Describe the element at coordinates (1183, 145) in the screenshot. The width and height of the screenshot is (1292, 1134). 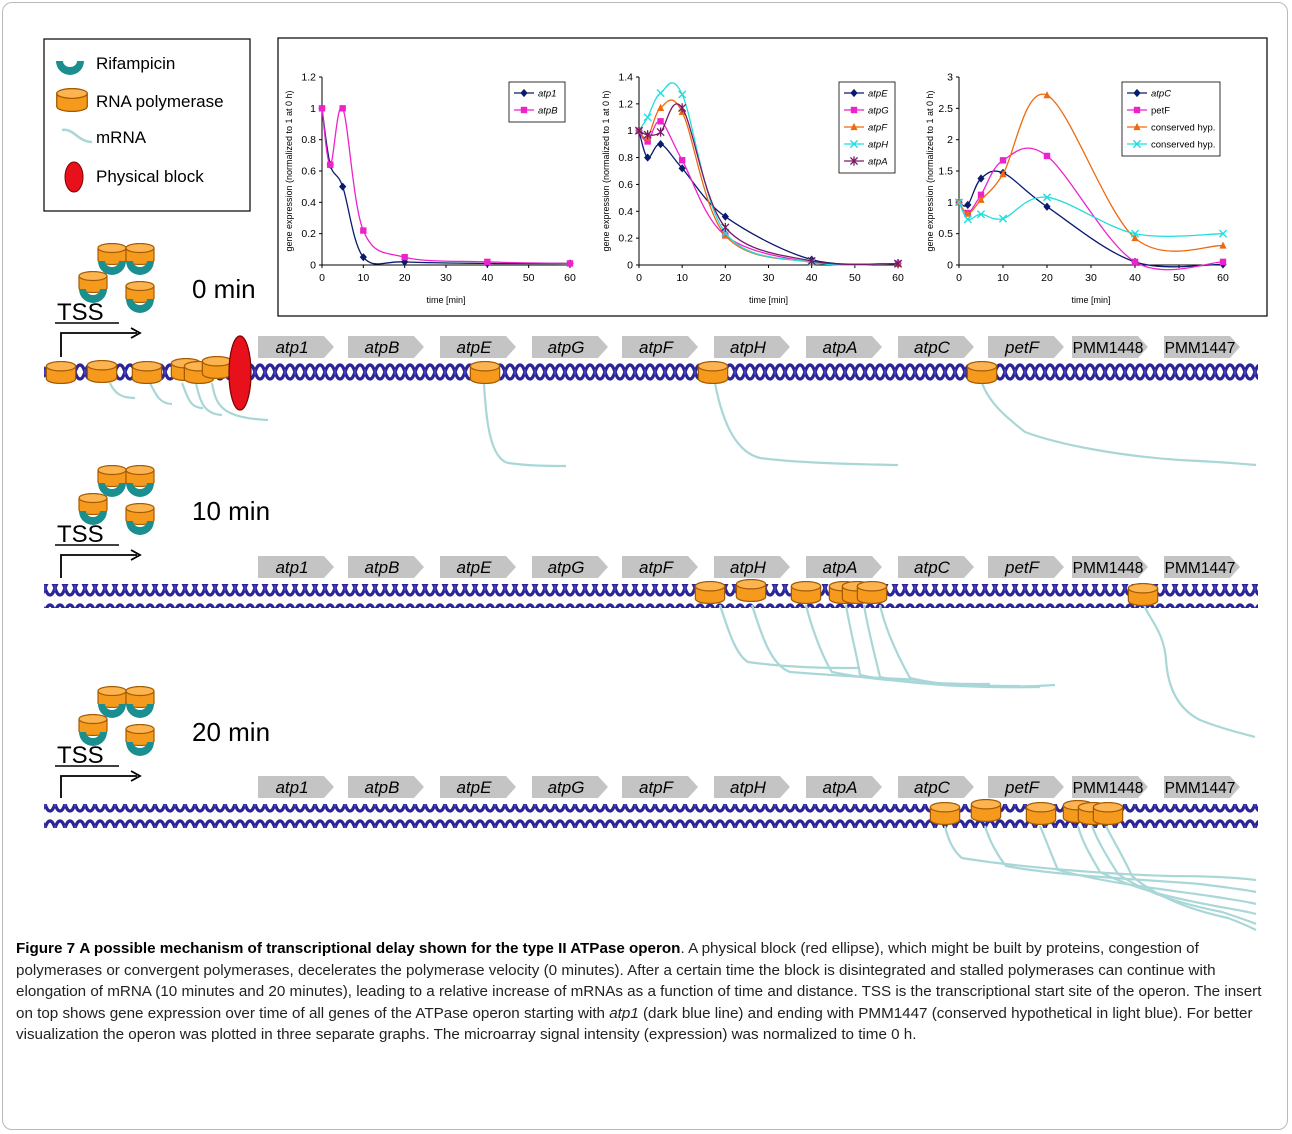
I see `legend-entry-label: conserved hyp.` at that location.